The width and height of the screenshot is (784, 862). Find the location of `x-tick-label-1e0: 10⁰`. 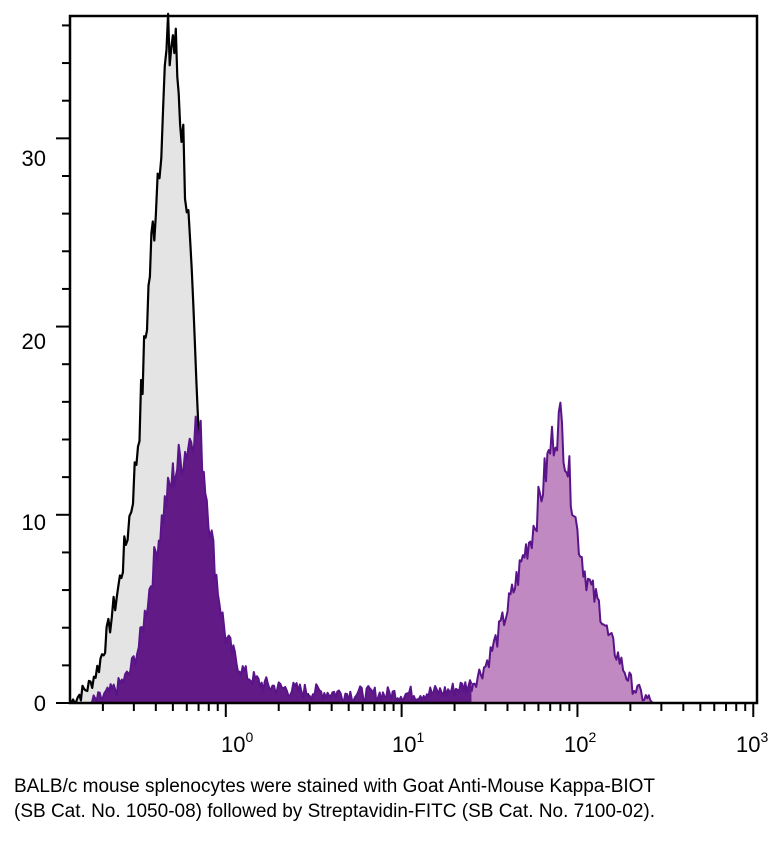

x-tick-label-1e0: 10⁰ is located at coordinates (237, 743).